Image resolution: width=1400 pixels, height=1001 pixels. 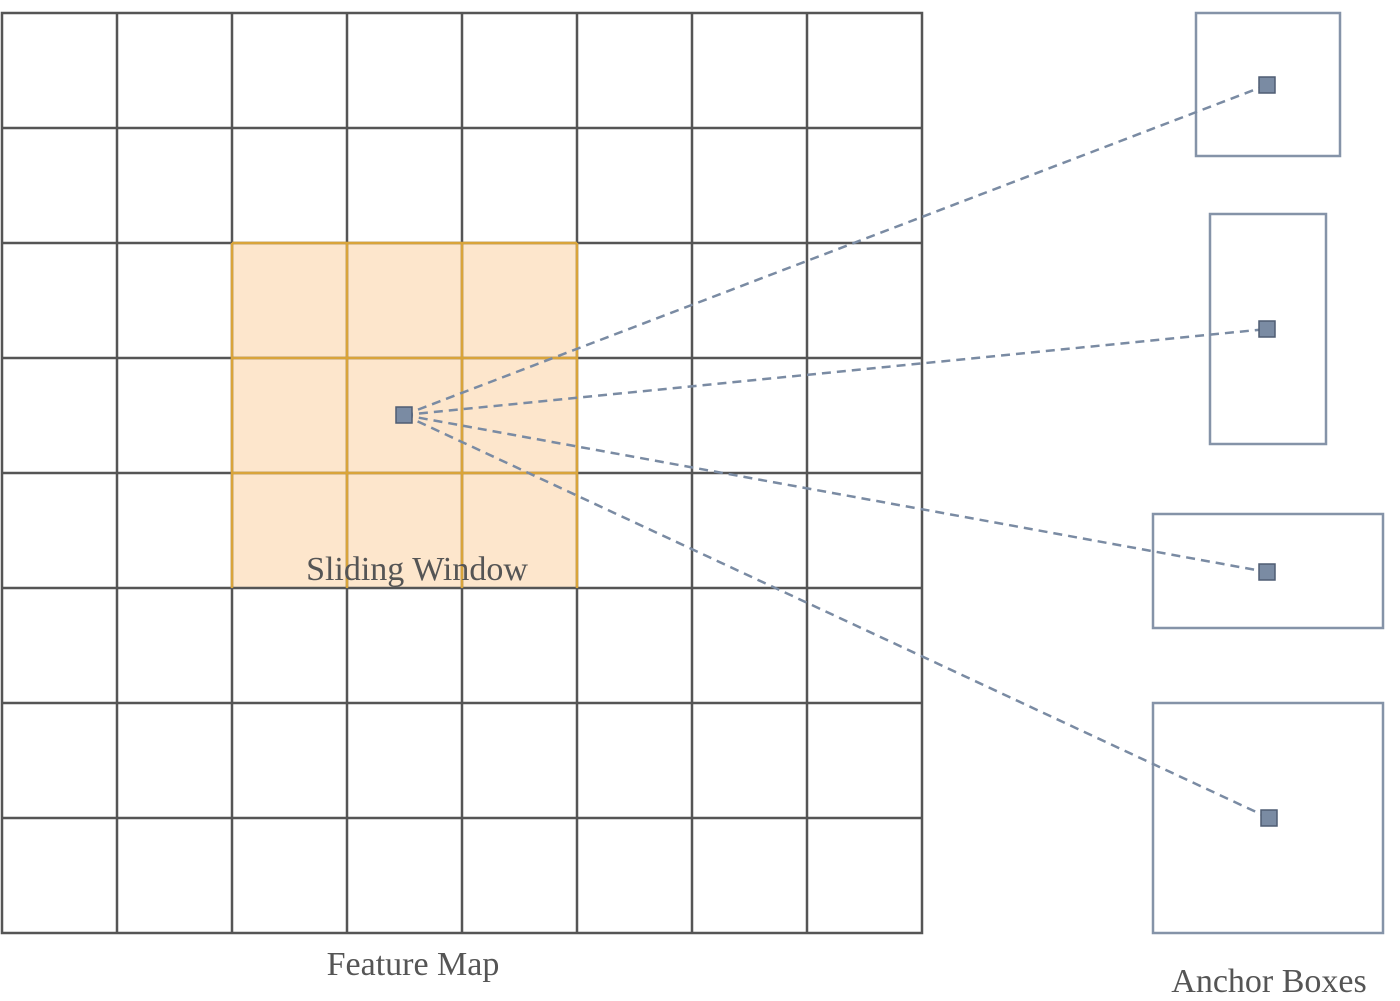 I want to click on anchor-box-large-square, so click(x=1268, y=818).